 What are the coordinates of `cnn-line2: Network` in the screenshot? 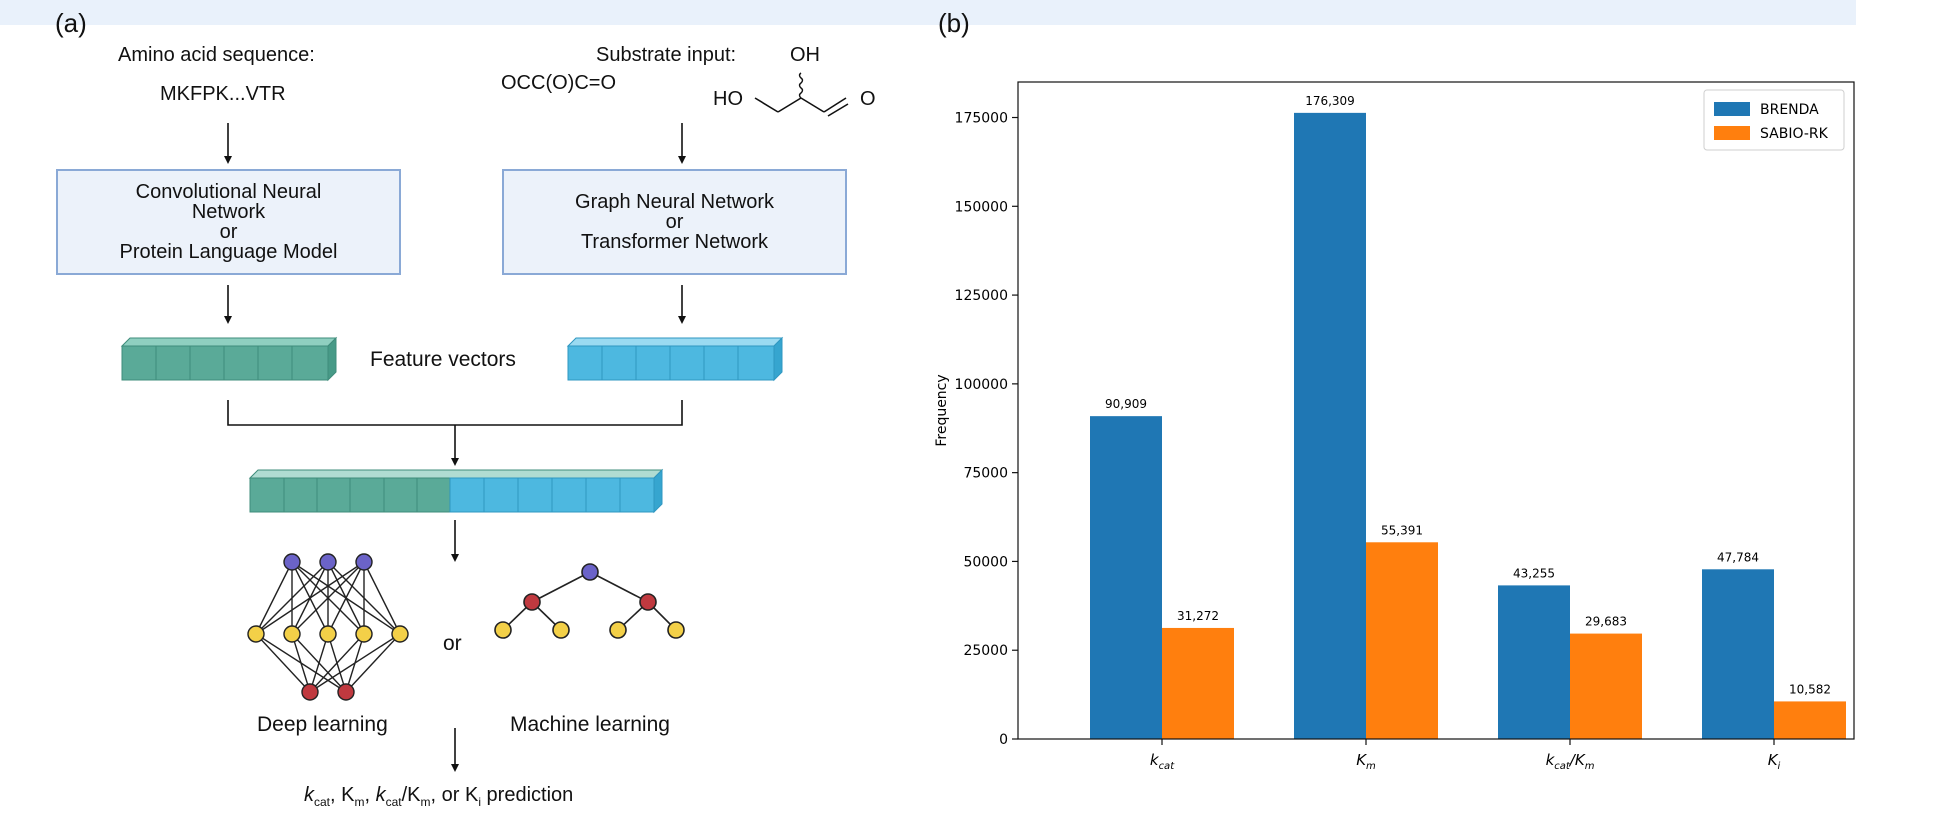 It's located at (228, 212).